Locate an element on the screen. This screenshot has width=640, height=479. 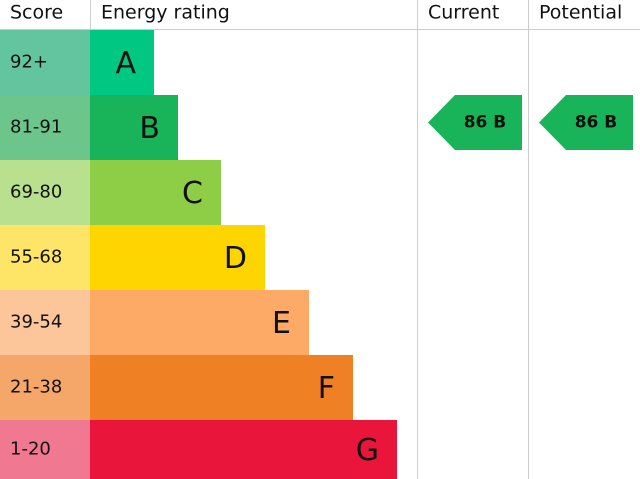
score-label: 92+ is located at coordinates (29, 62).